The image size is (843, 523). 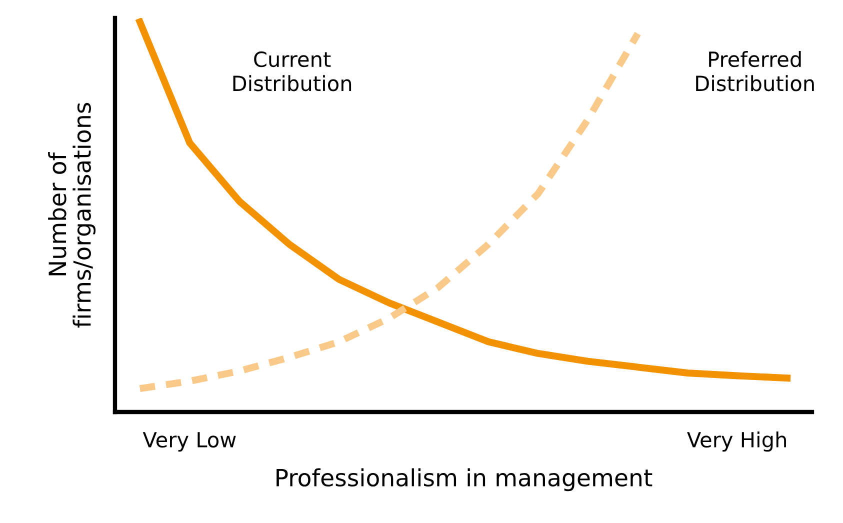 I want to click on x-tick-label: Very Low, so click(x=189, y=442).